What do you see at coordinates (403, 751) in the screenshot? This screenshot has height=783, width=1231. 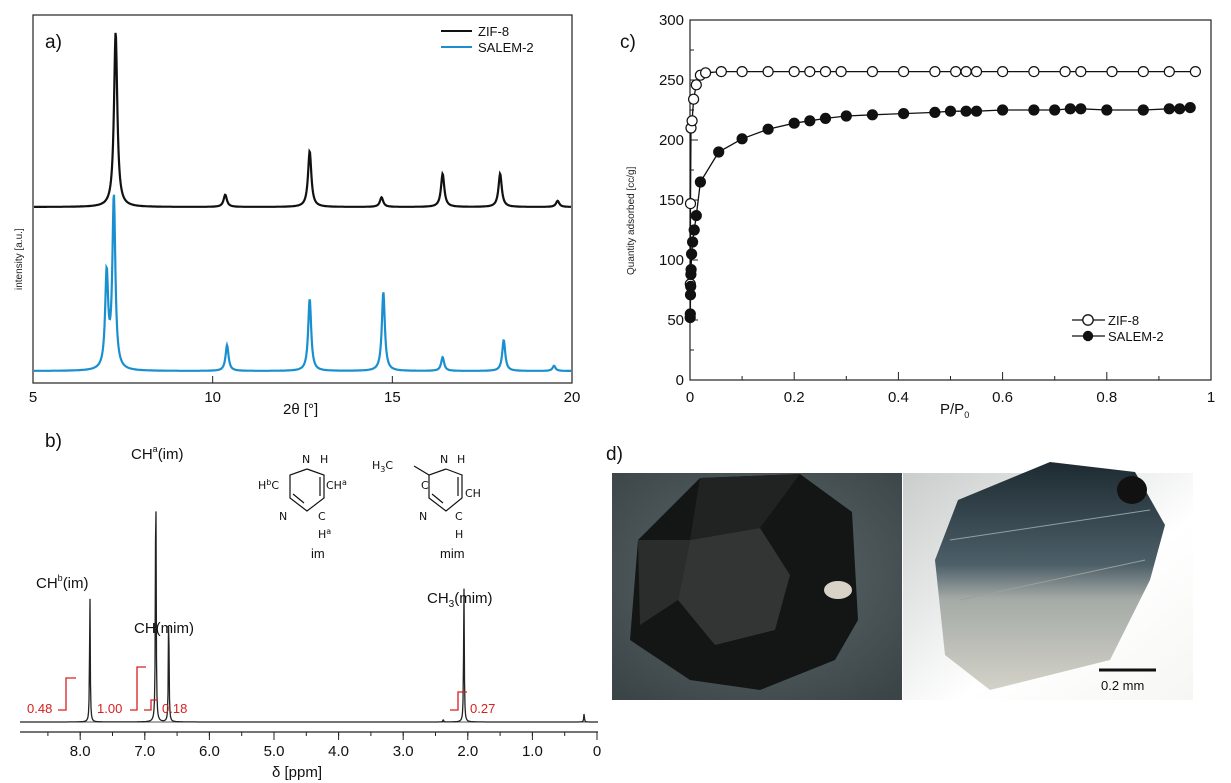 I see `nmr-xtick-label: 3.0` at bounding box center [403, 751].